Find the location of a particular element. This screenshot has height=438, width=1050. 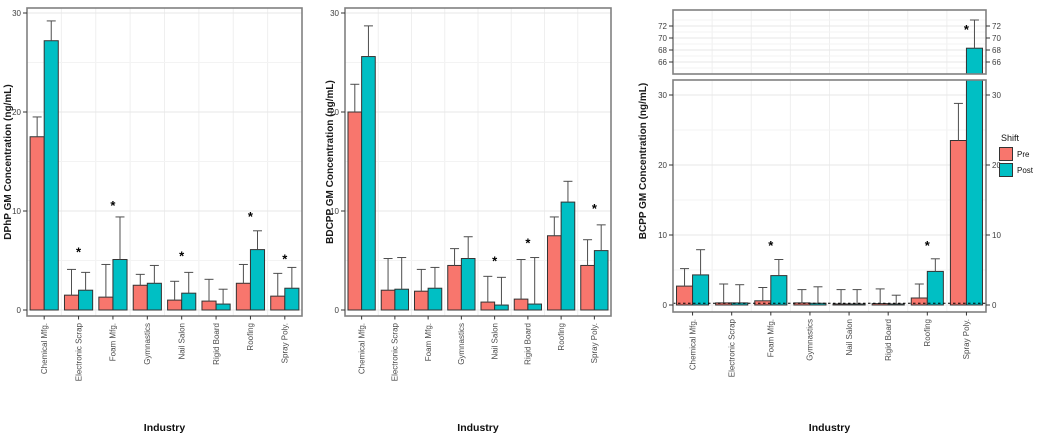

y-tick-label: 70 is located at coordinates (996, 38).